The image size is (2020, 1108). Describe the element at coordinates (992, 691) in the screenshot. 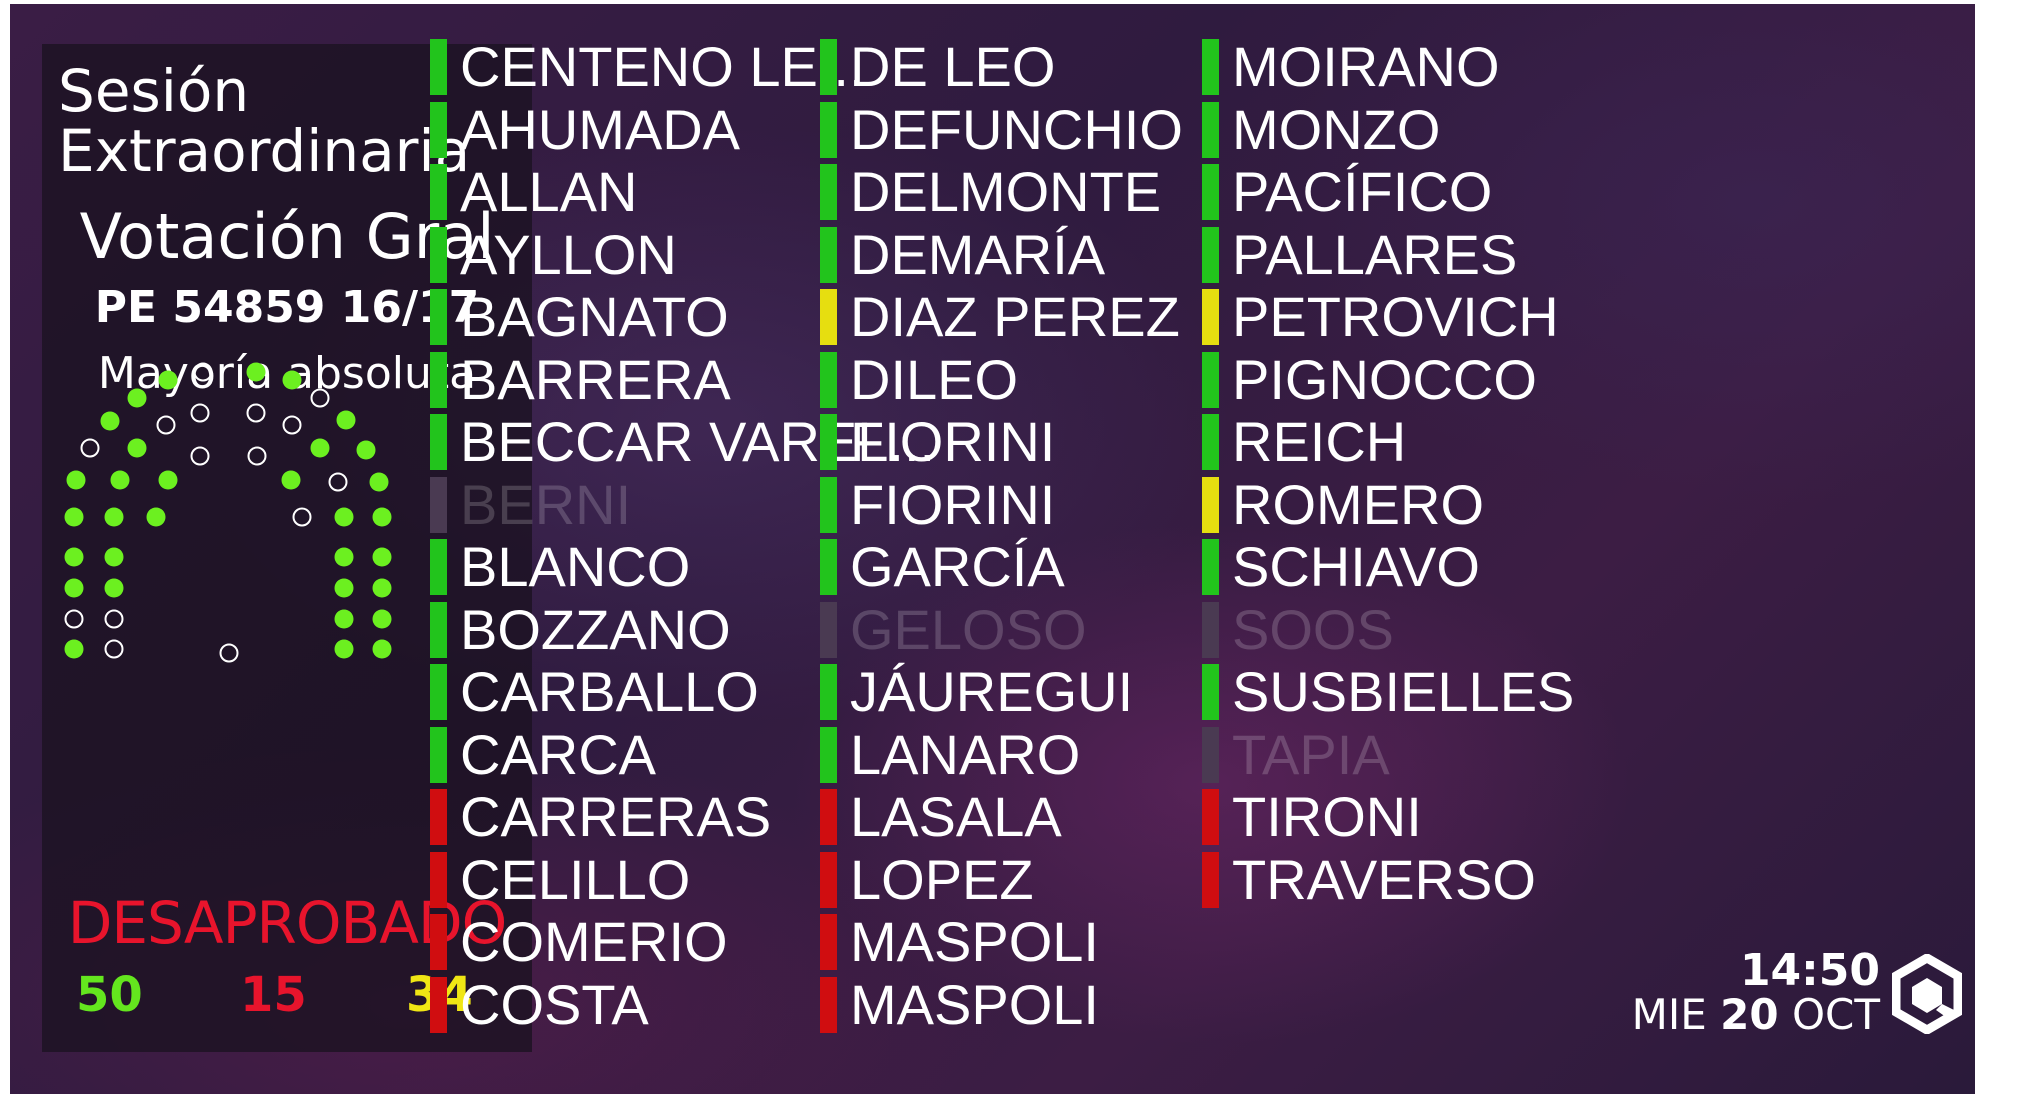

I see `member-name: JÁUREGUI` at that location.